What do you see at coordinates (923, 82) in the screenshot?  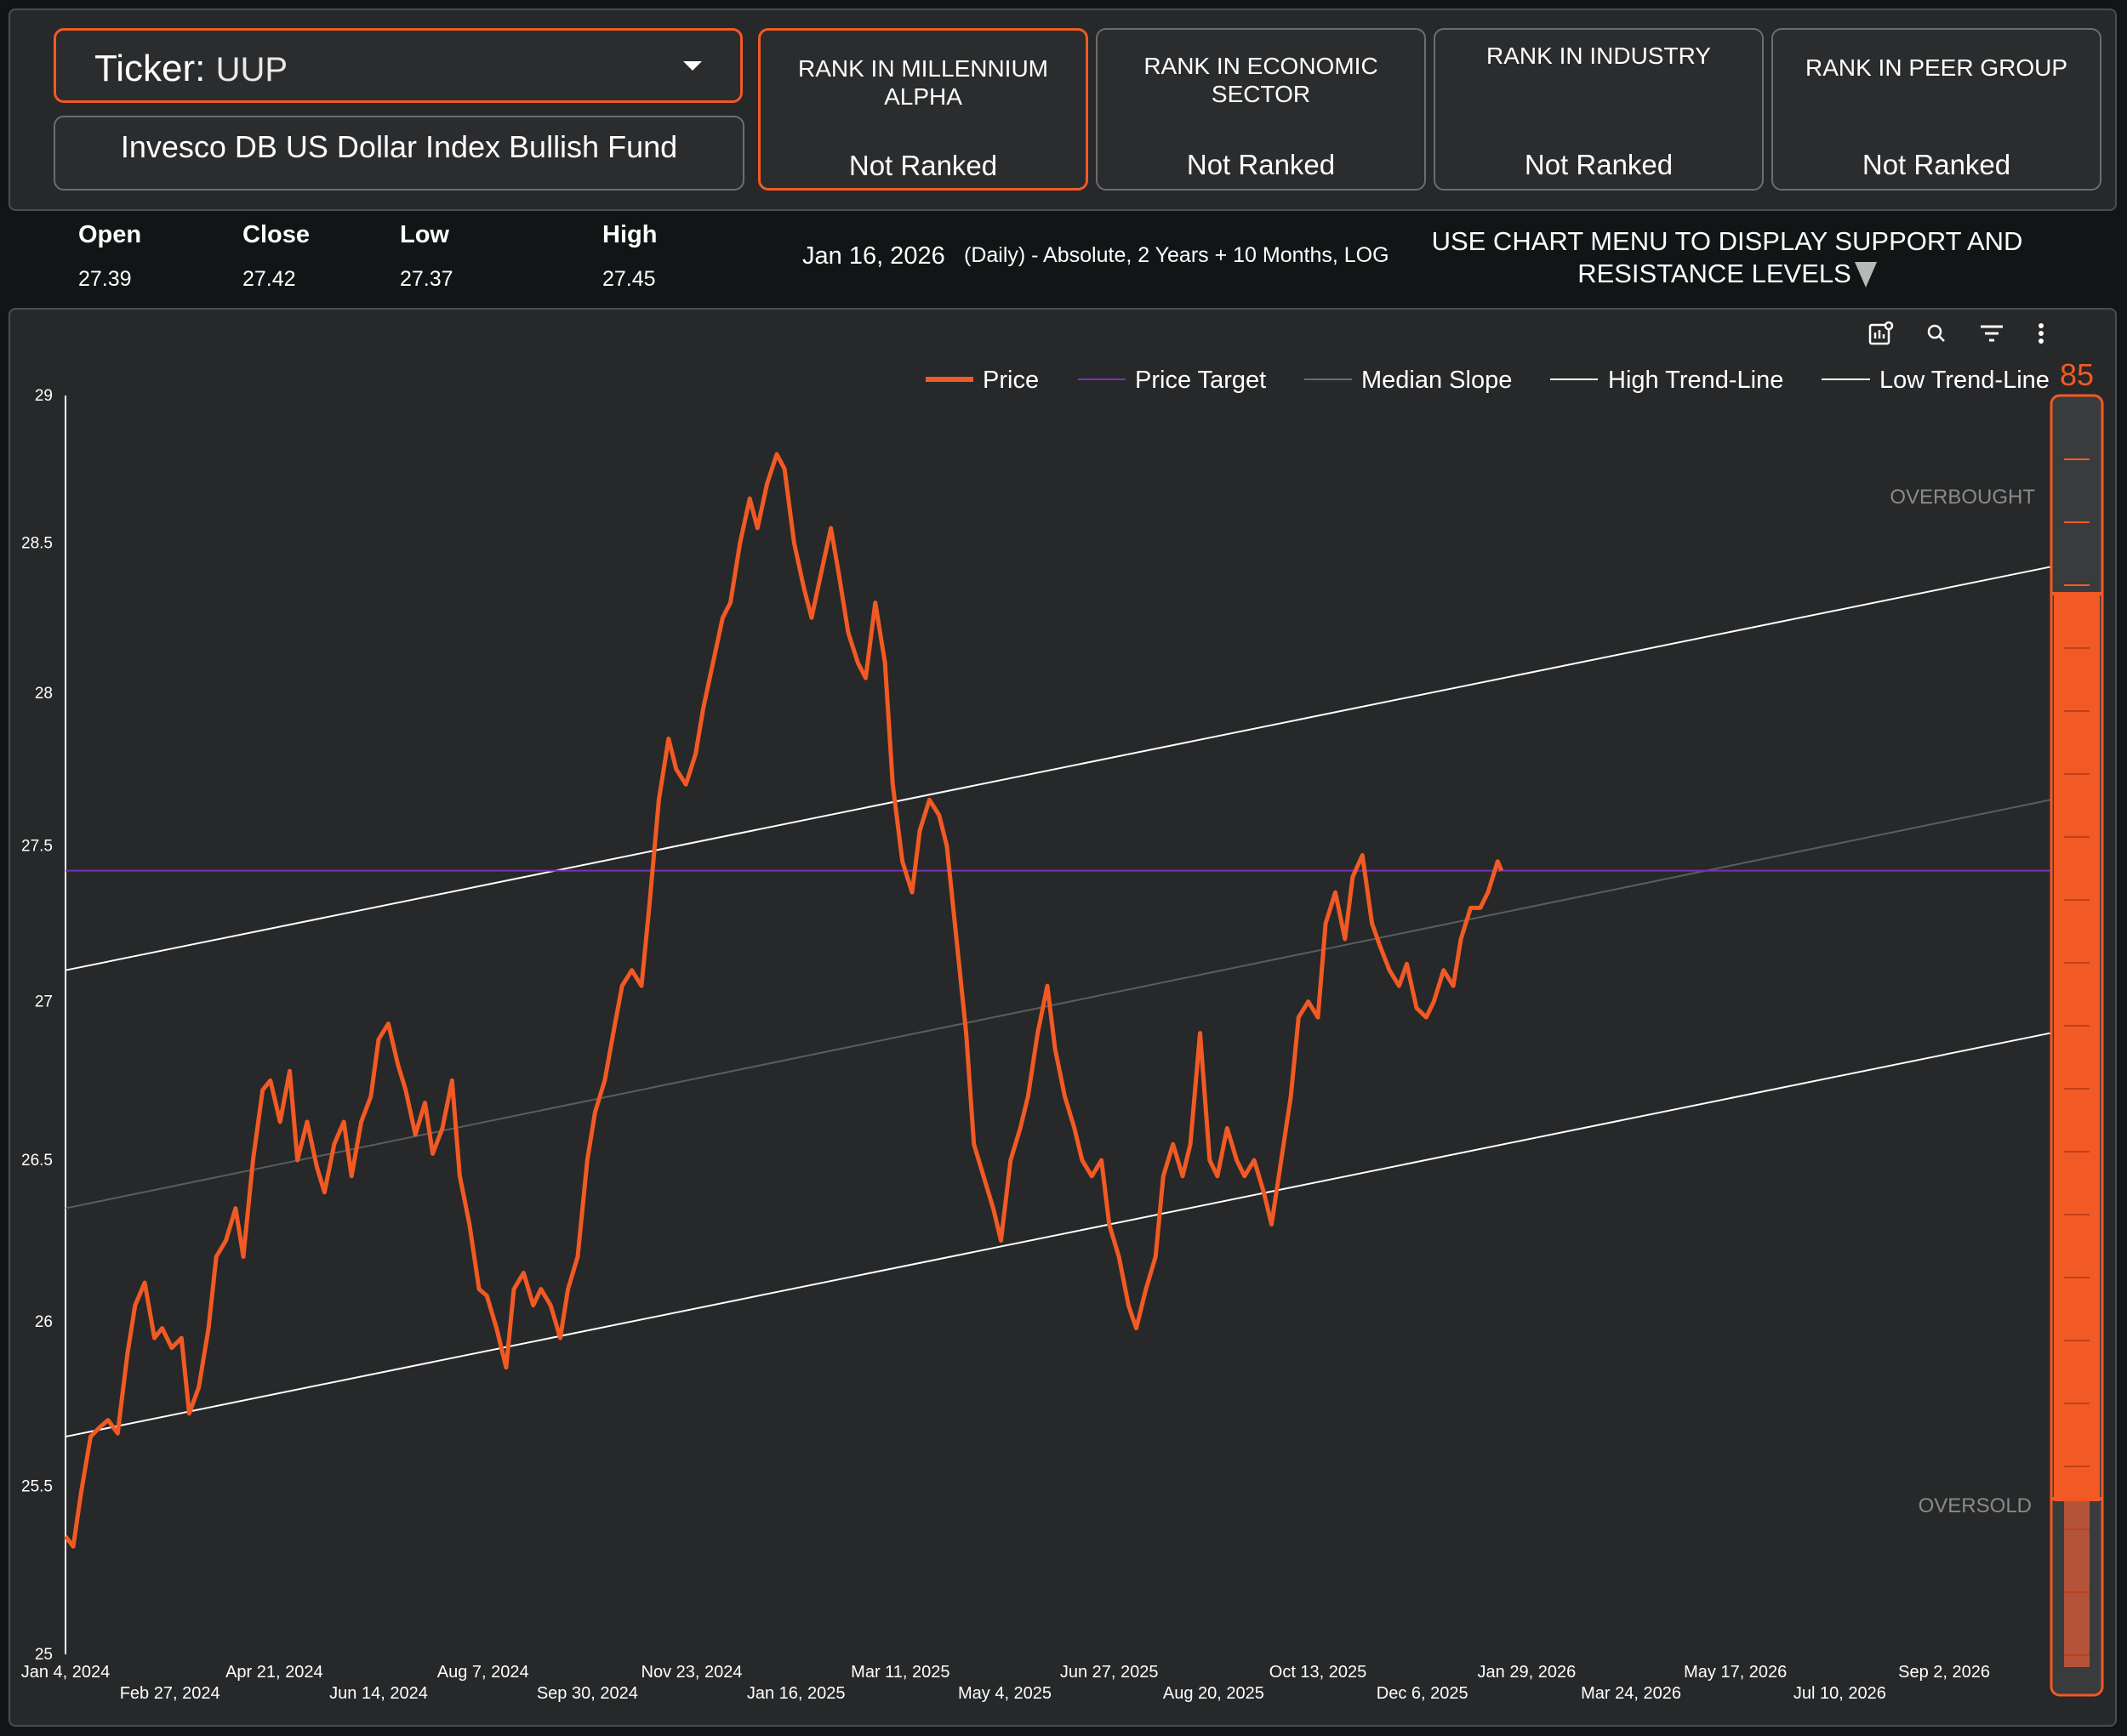 I see `rank-title: RANK IN MILLENNIUM ALPHA` at bounding box center [923, 82].